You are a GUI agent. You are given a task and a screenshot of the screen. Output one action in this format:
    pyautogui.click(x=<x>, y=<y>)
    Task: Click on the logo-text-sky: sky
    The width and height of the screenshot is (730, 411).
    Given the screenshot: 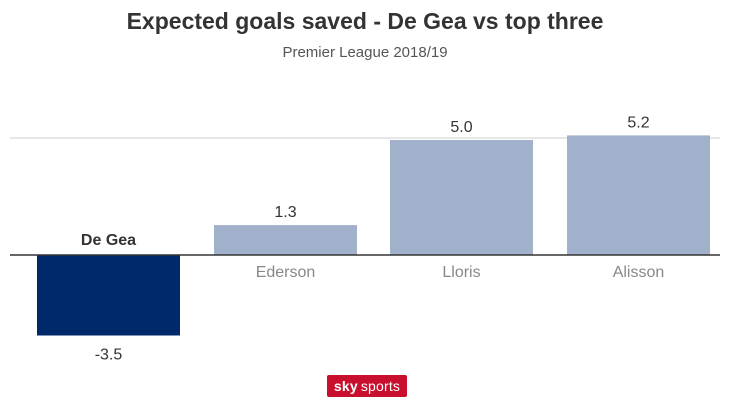 What is the action you would take?
    pyautogui.click(x=345, y=386)
    